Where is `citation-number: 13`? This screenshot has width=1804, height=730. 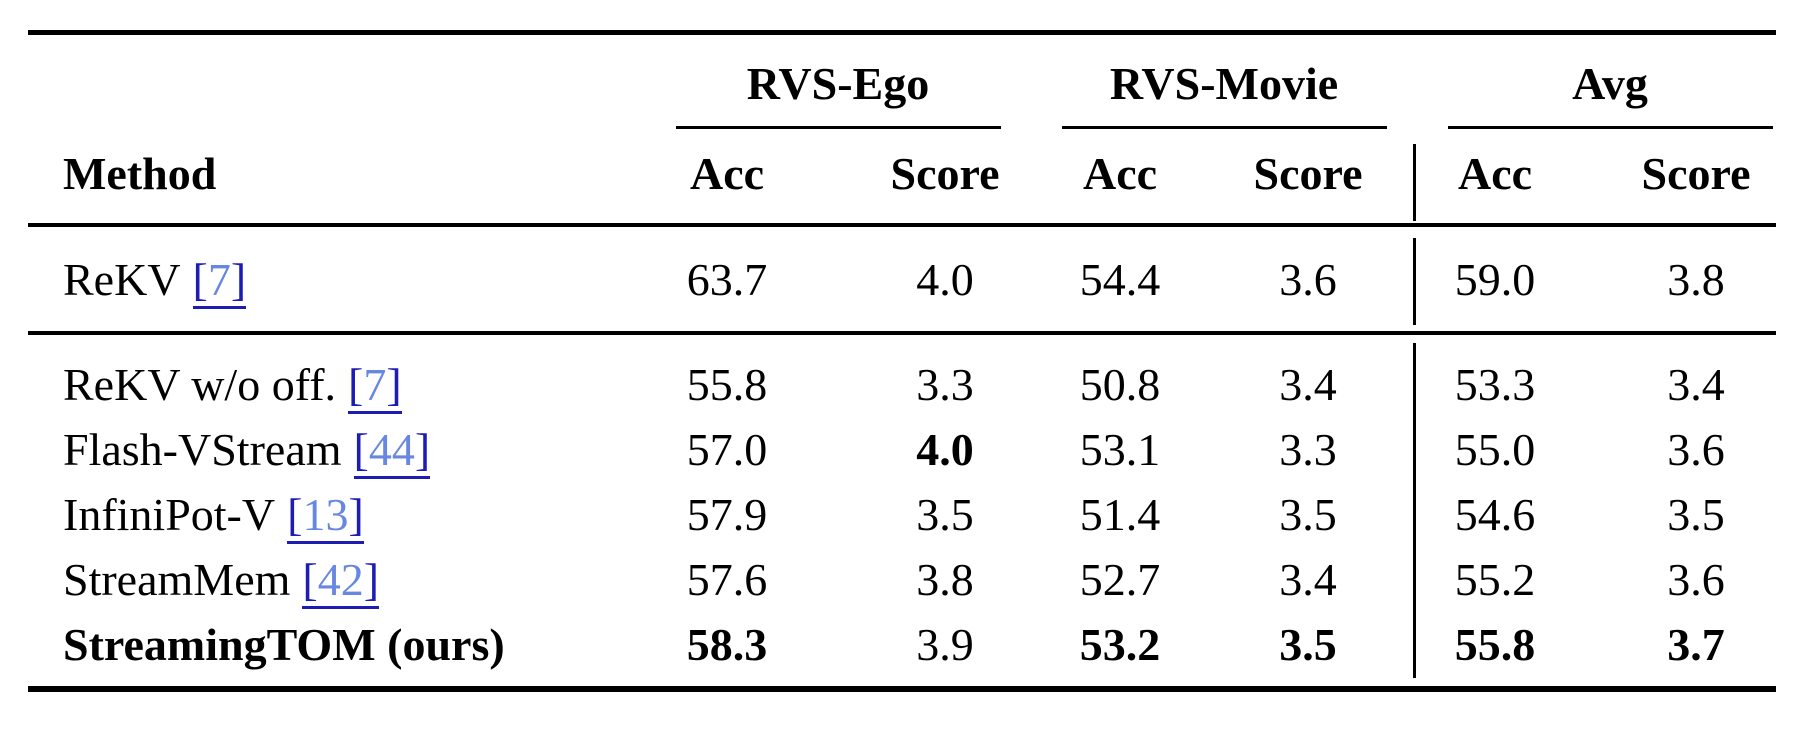
citation-number: 13 is located at coordinates (325, 514).